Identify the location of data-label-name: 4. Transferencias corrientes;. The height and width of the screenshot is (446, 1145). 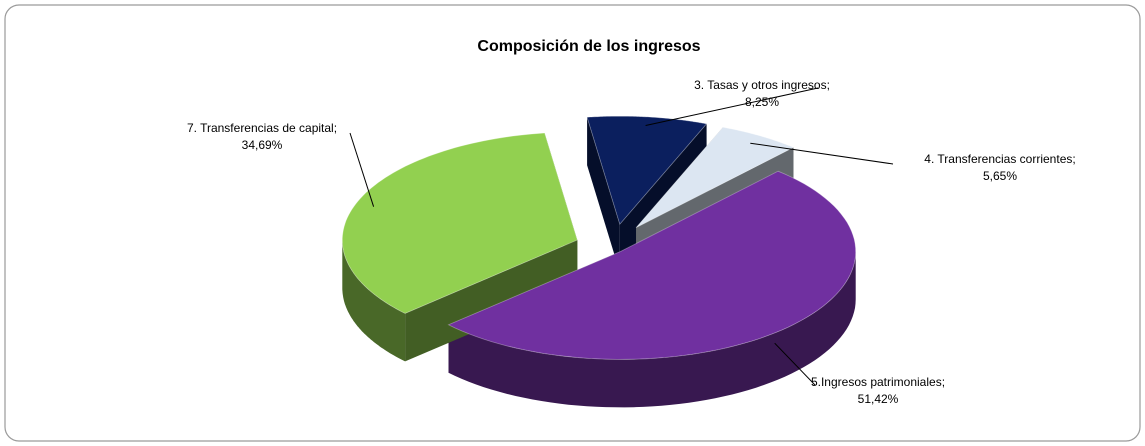
(999, 159).